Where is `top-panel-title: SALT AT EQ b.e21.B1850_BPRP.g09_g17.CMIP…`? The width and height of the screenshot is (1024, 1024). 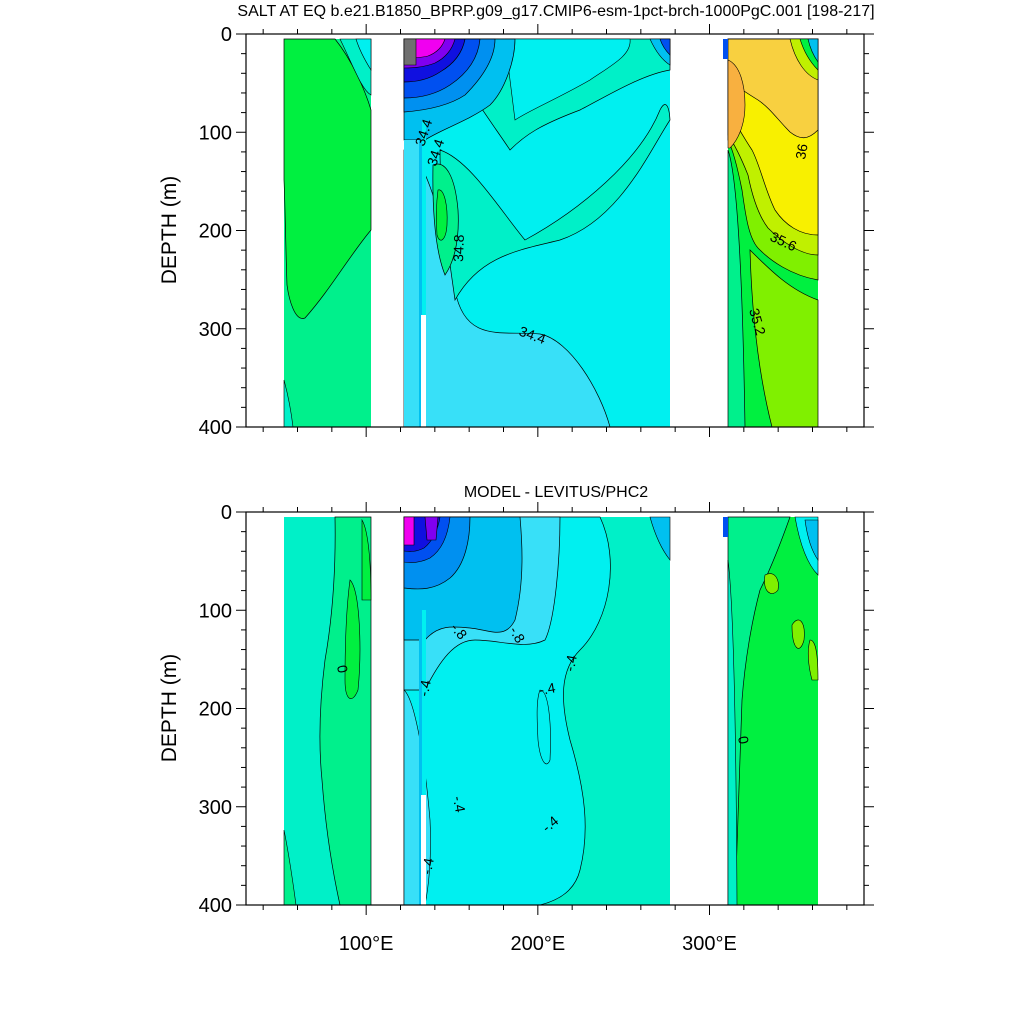 top-panel-title: SALT AT EQ b.e21.B1850_BPRP.g09_g17.CMIP… is located at coordinates (555, 11).